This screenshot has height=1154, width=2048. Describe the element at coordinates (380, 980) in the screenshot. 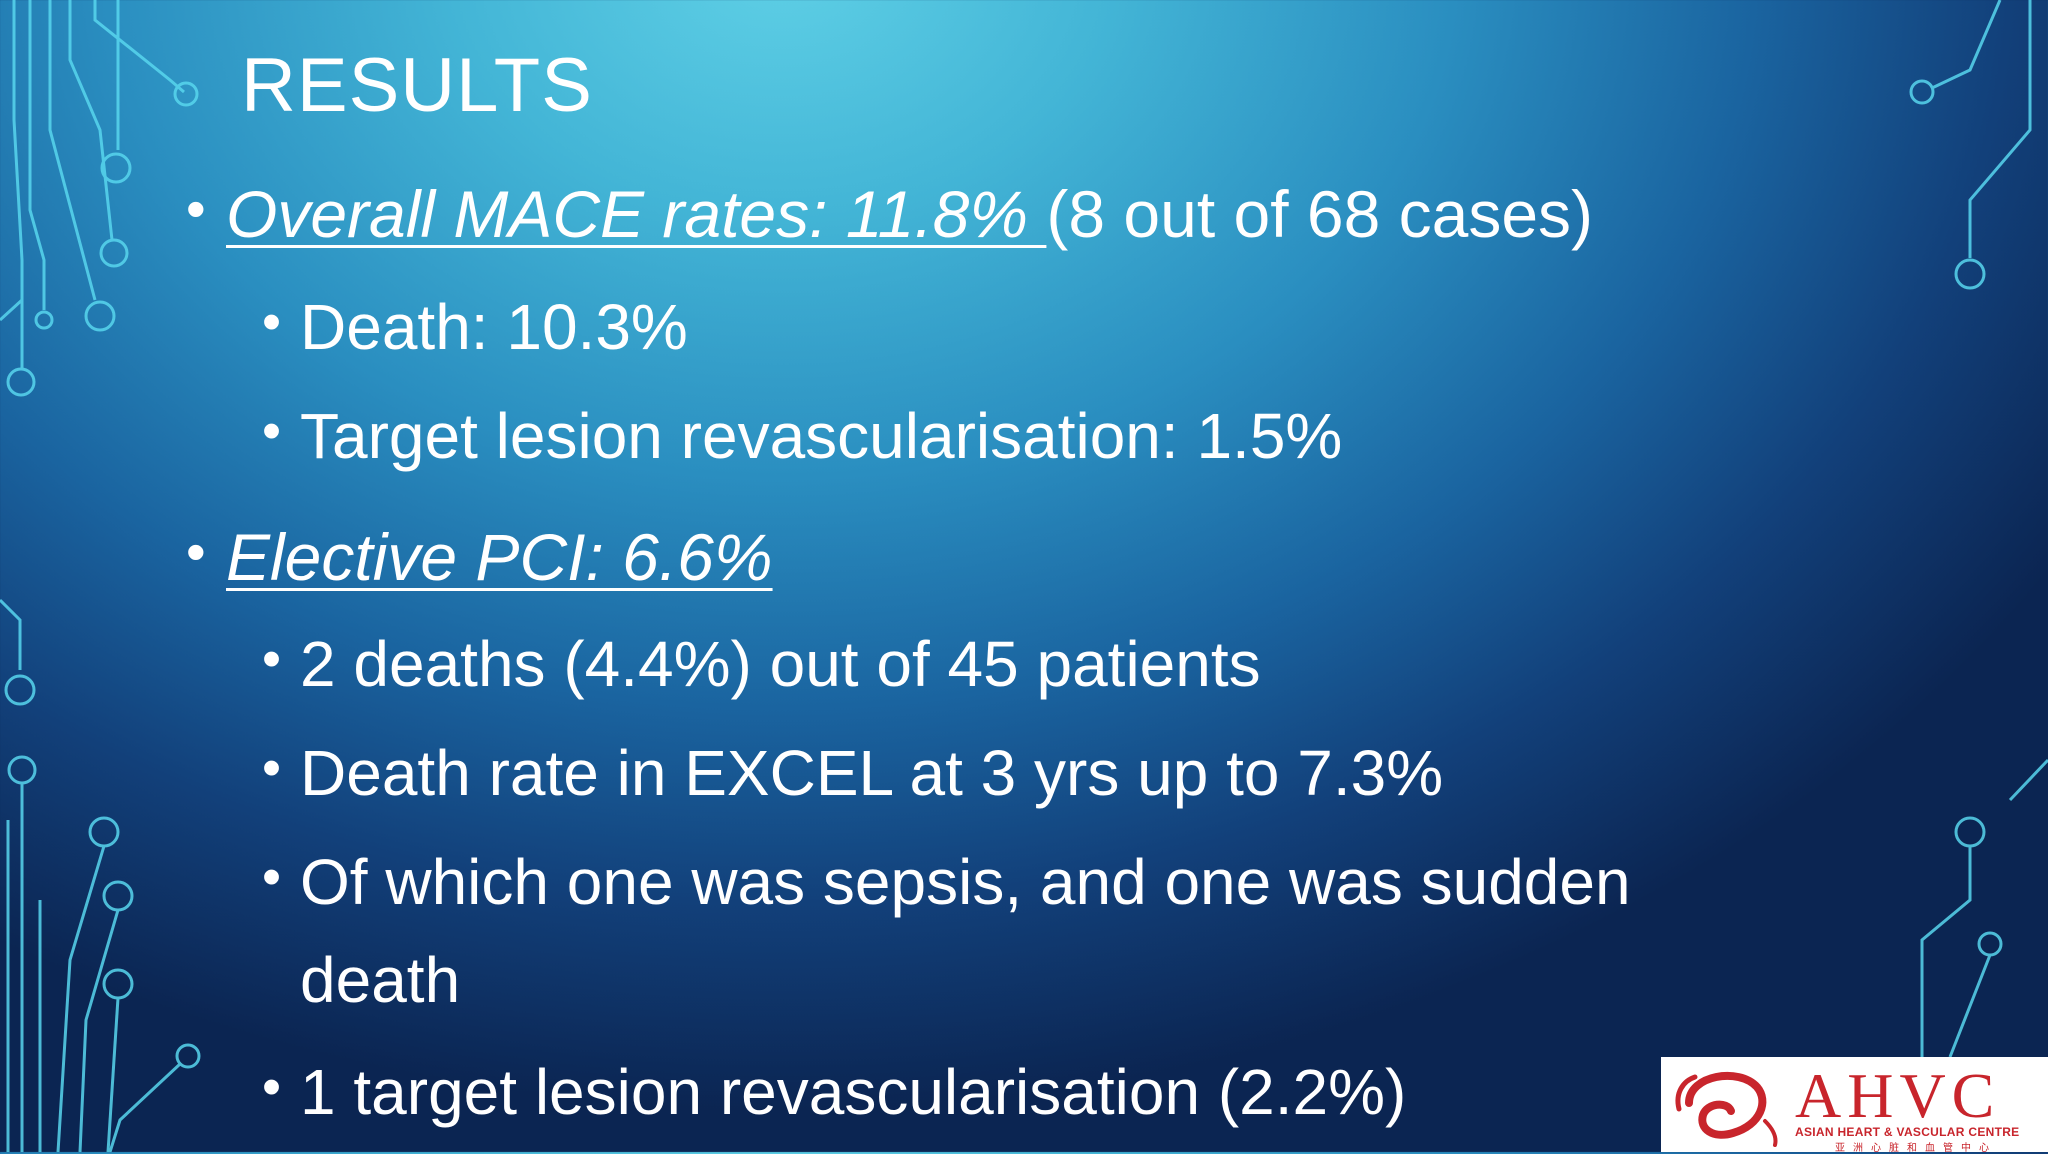

I see `bullet-text-continued: death` at that location.